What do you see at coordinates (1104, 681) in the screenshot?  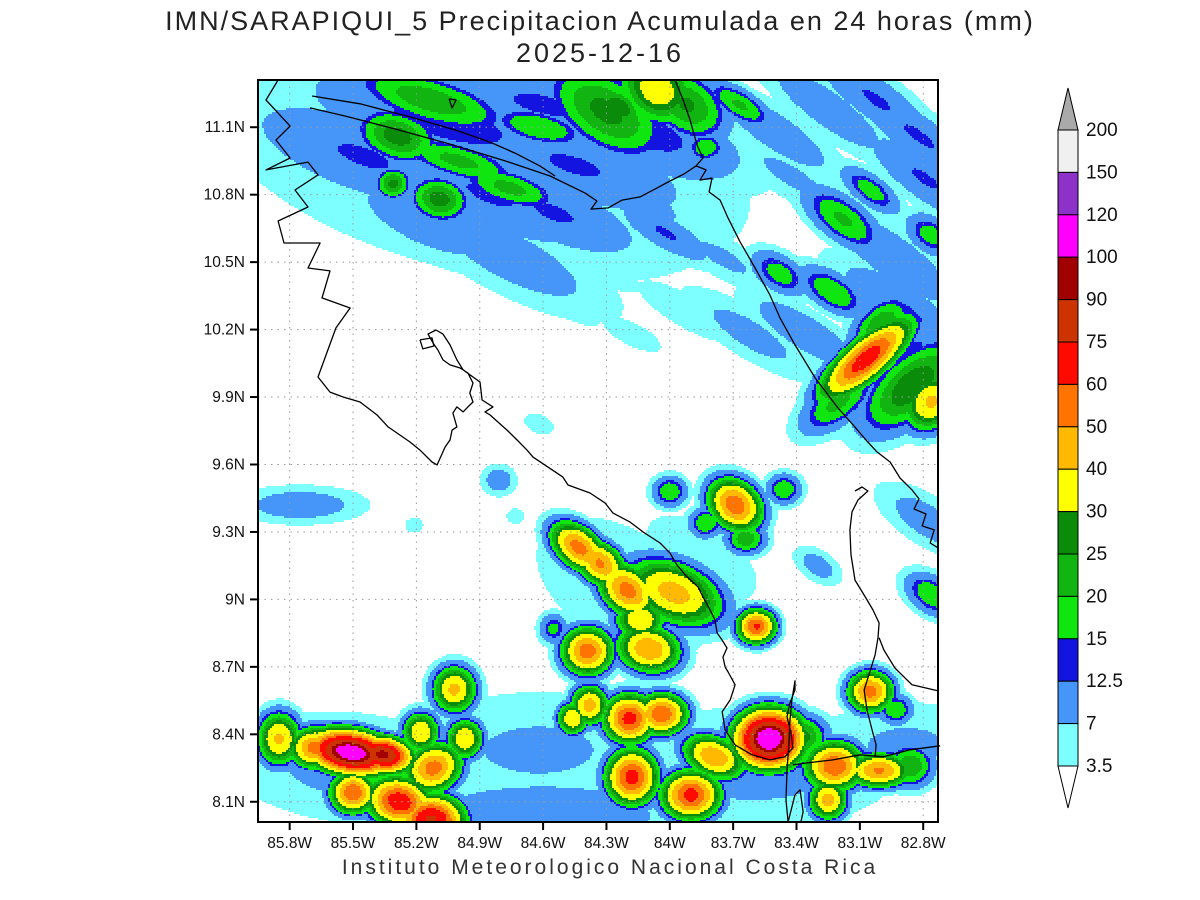 I see `colorbar-level-label: 12.5` at bounding box center [1104, 681].